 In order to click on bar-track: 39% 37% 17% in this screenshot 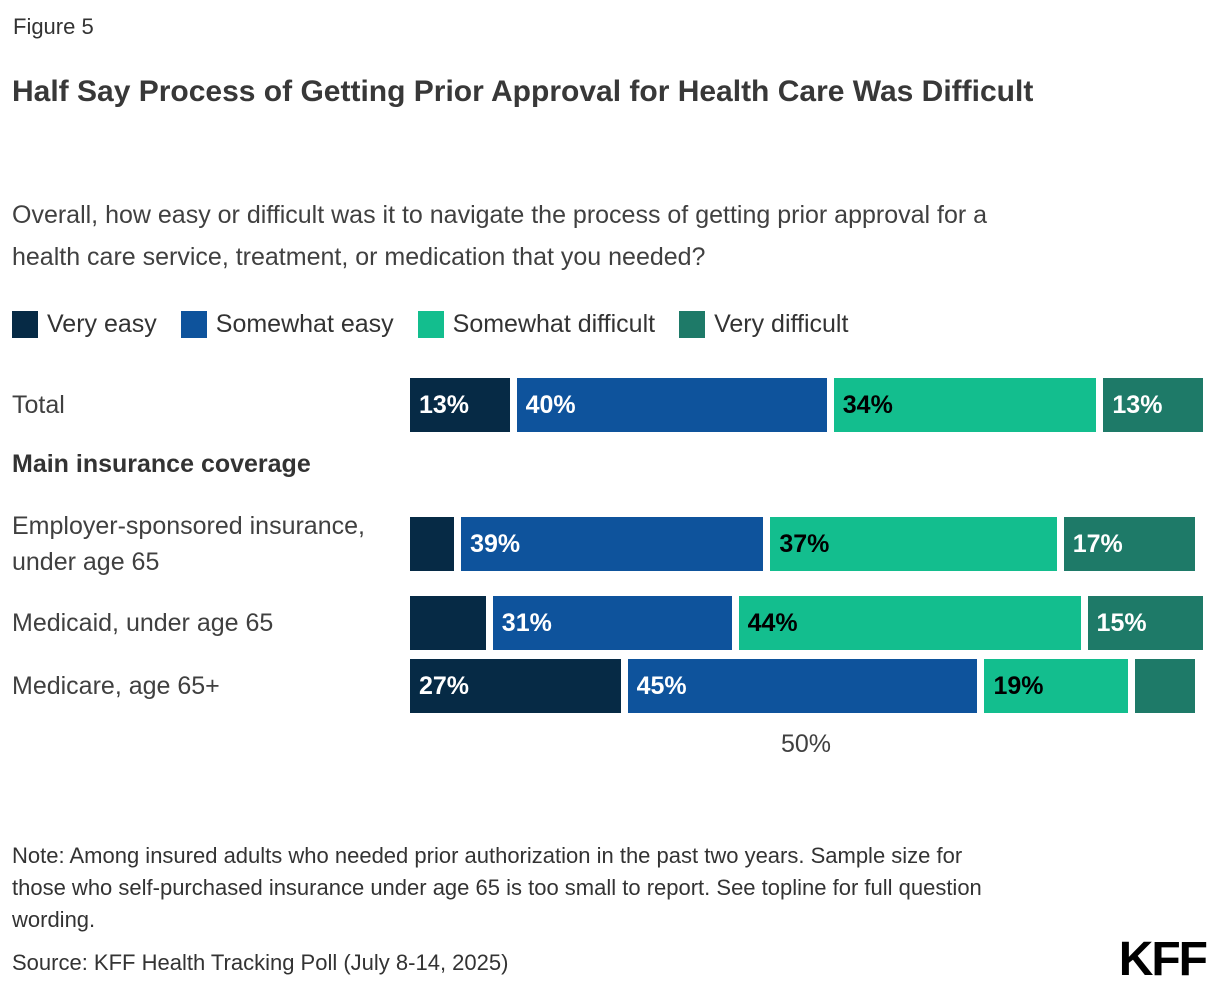, I will do `click(807, 544)`.